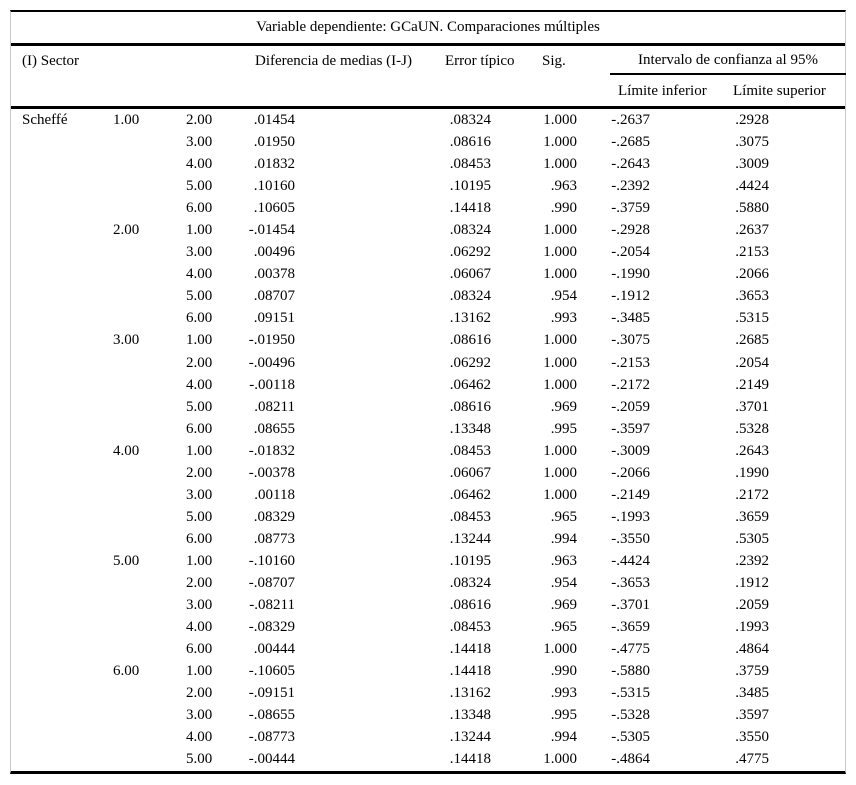  I want to click on cell-mean-diff: .01454, so click(274, 120).